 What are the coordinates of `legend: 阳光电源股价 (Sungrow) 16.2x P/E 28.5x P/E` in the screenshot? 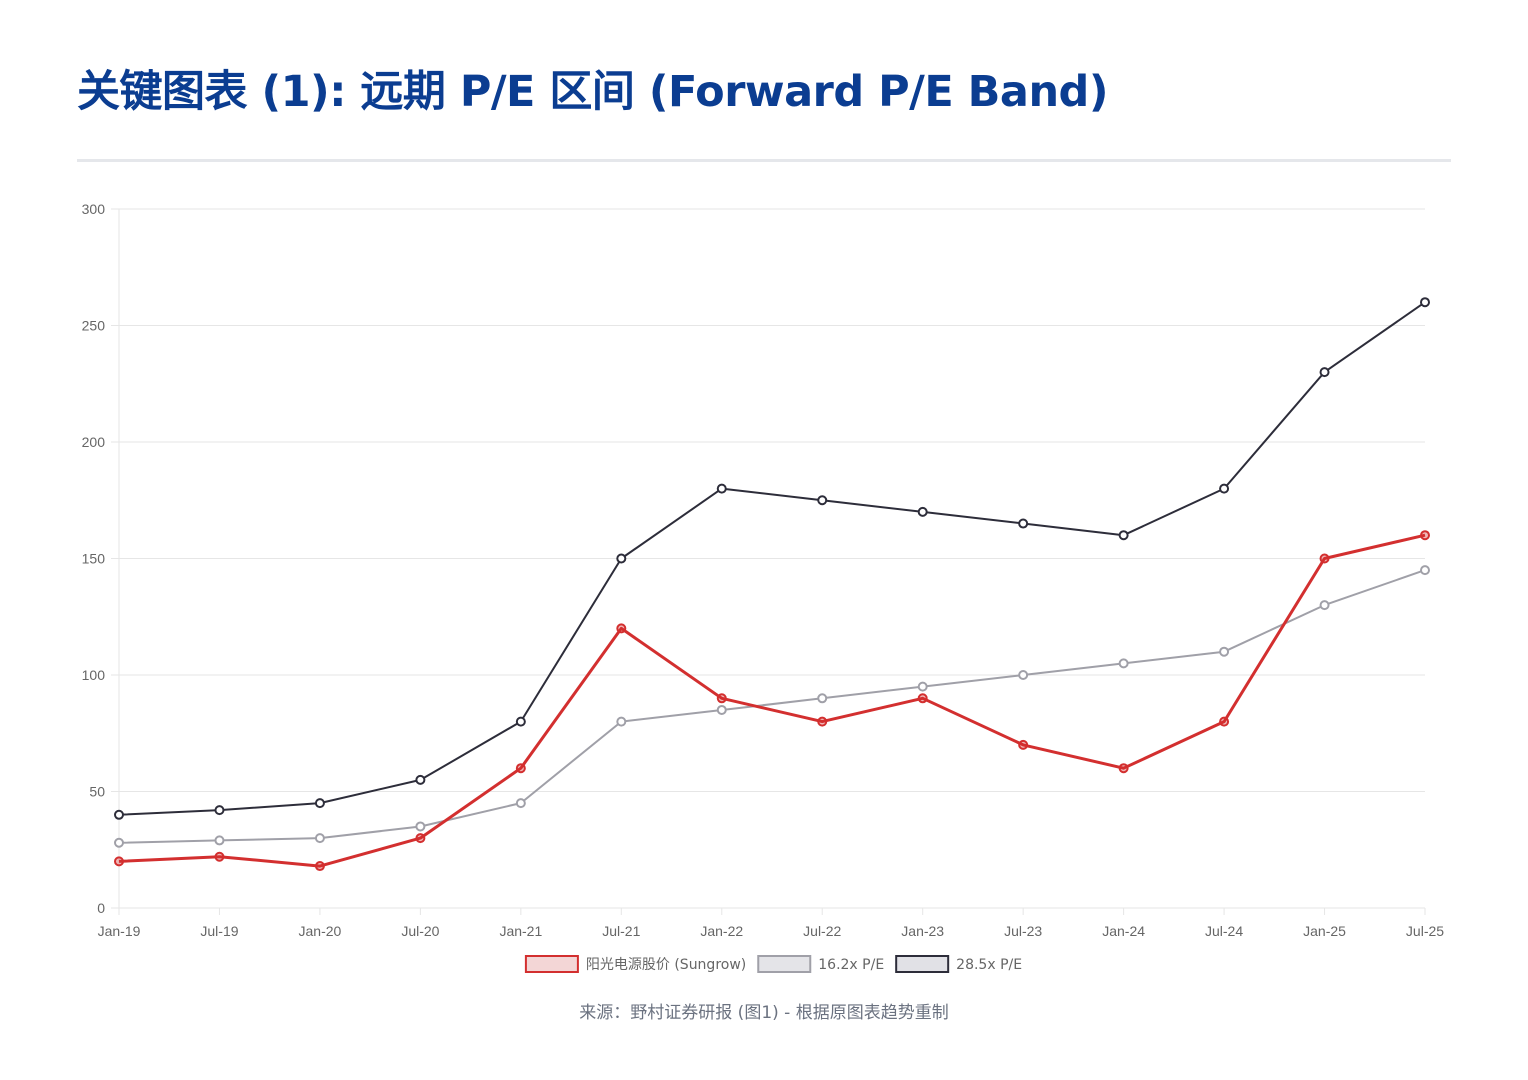 It's located at (773, 964).